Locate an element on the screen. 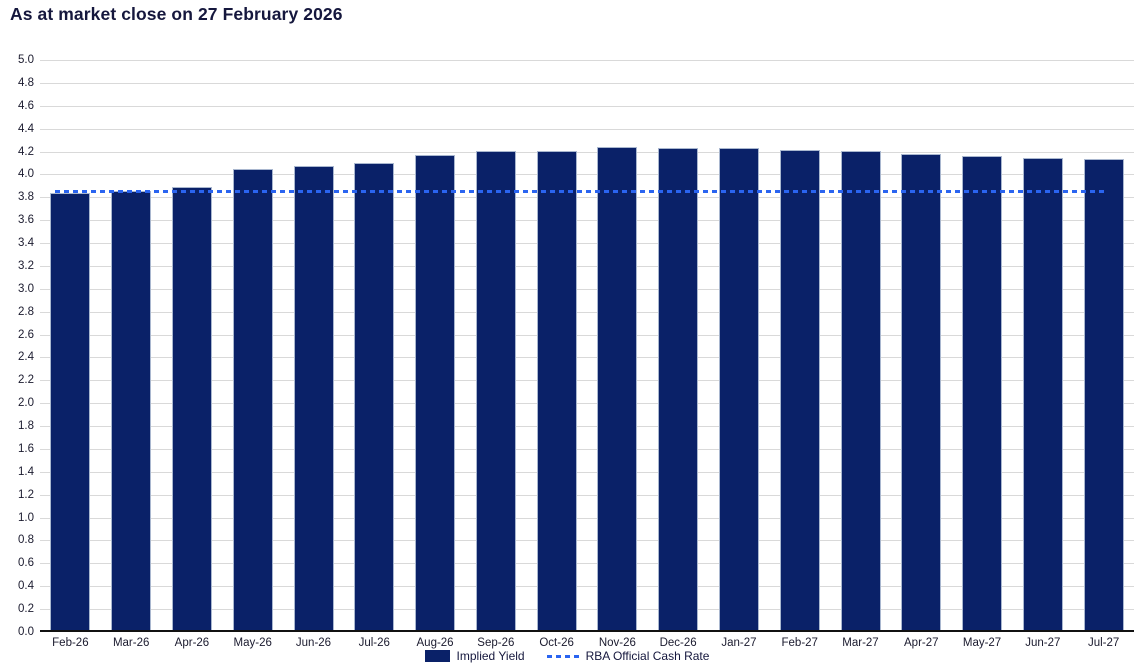 This screenshot has width=1134, height=667. x-axis-label: Feb-26 is located at coordinates (70, 643).